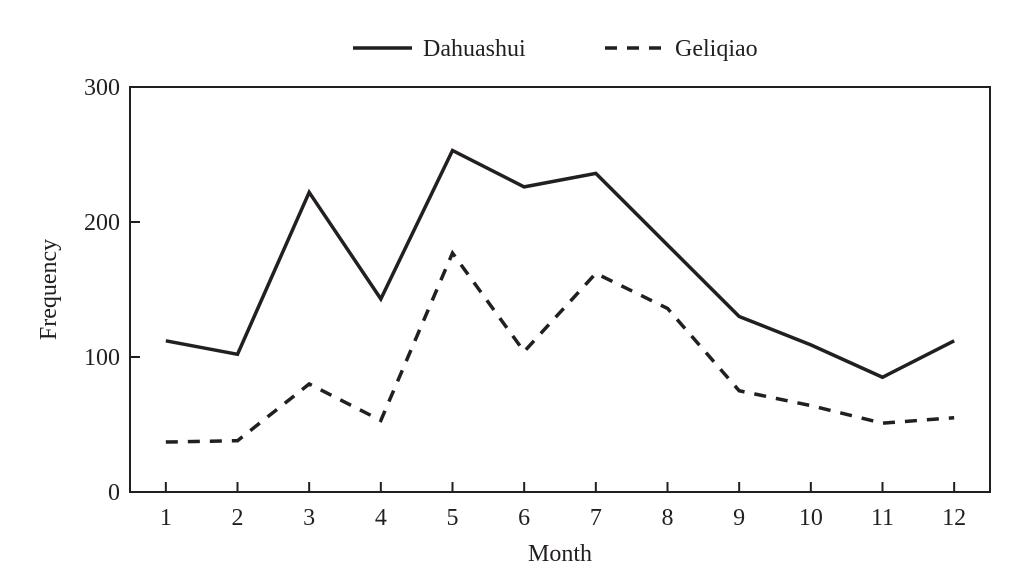 This screenshot has height=580, width=1025. Describe the element at coordinates (596, 518) in the screenshot. I see `x-tick-label: 7` at that location.